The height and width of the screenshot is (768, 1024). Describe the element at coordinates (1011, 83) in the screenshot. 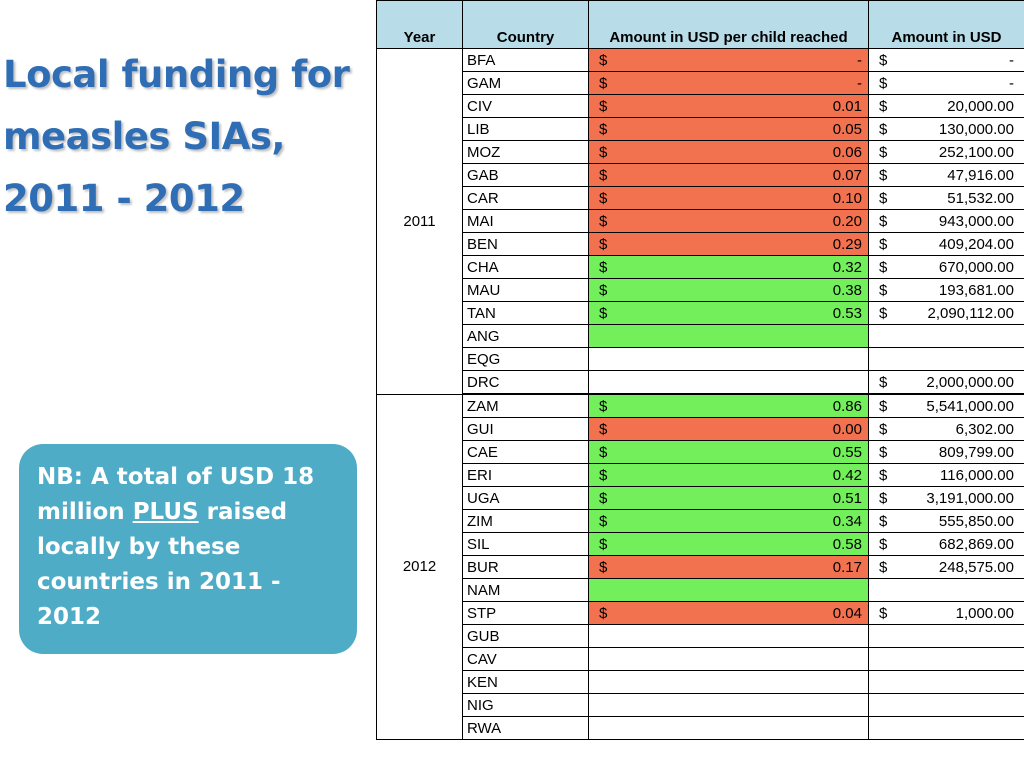

I see `amount-value: -` at that location.